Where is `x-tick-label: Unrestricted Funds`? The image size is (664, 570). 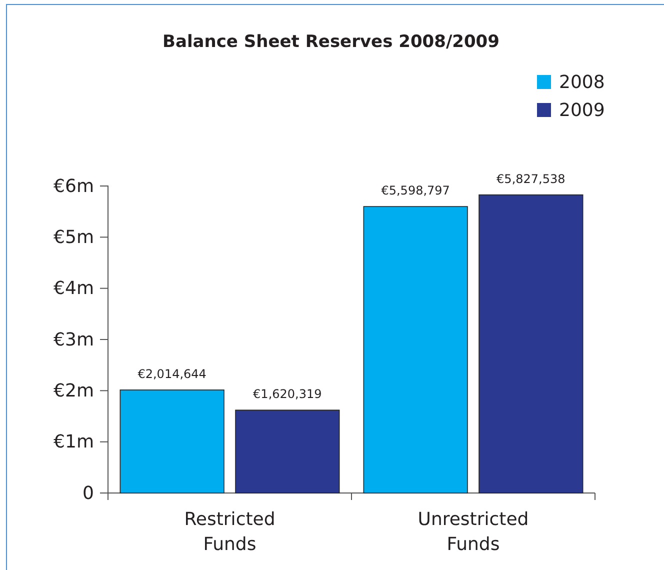 x-tick-label: Unrestricted Funds is located at coordinates (473, 532).